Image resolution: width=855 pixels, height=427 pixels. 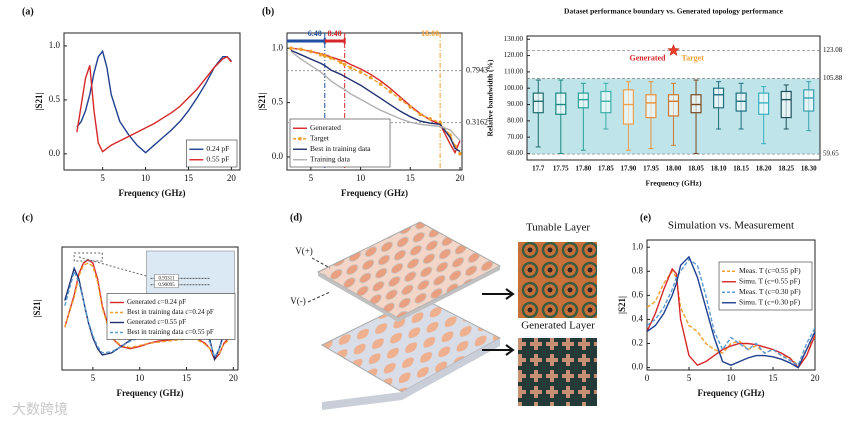 I want to click on x-tick-label: 18.20, so click(x=764, y=169).